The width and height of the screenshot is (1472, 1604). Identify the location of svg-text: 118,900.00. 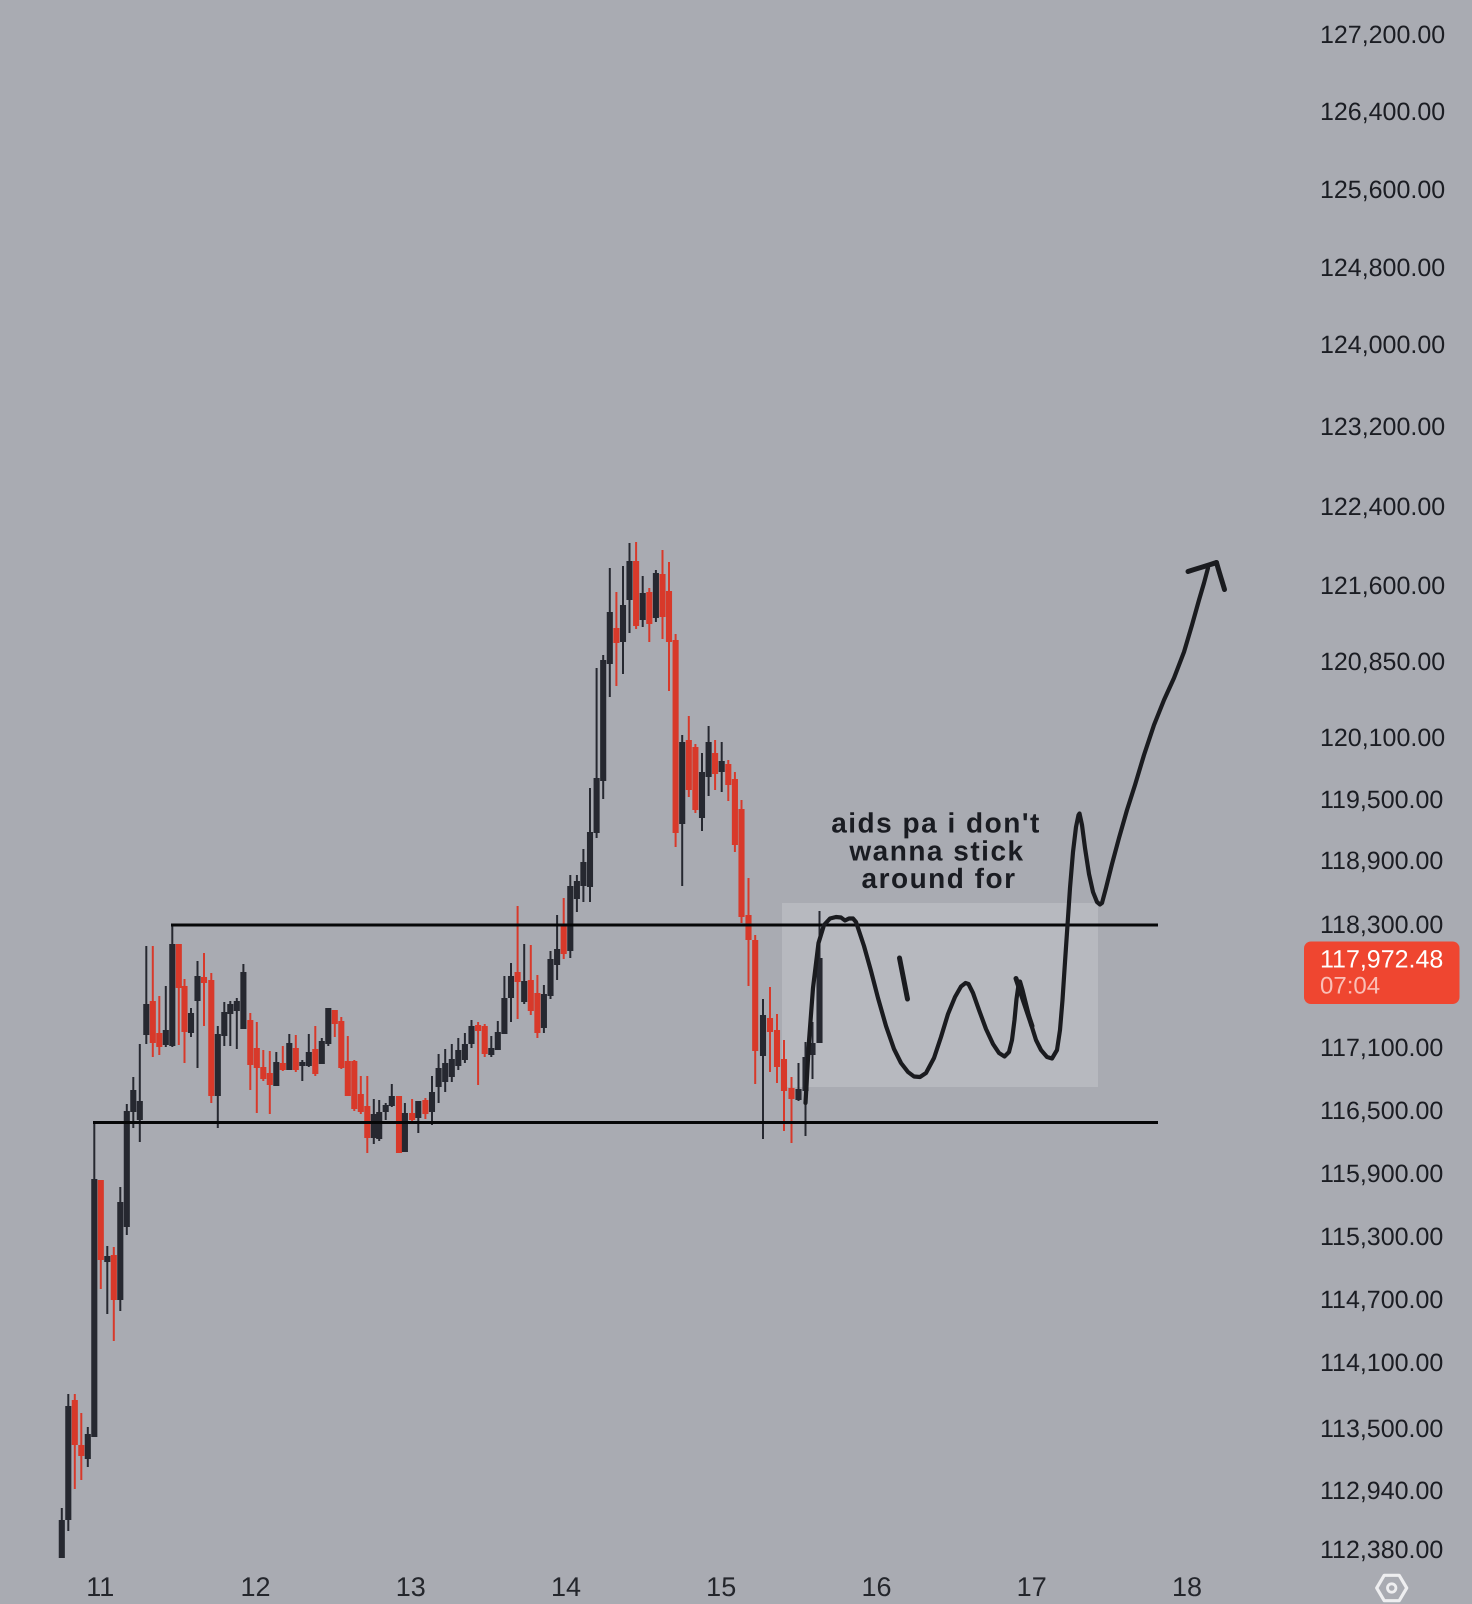
(1381, 861).